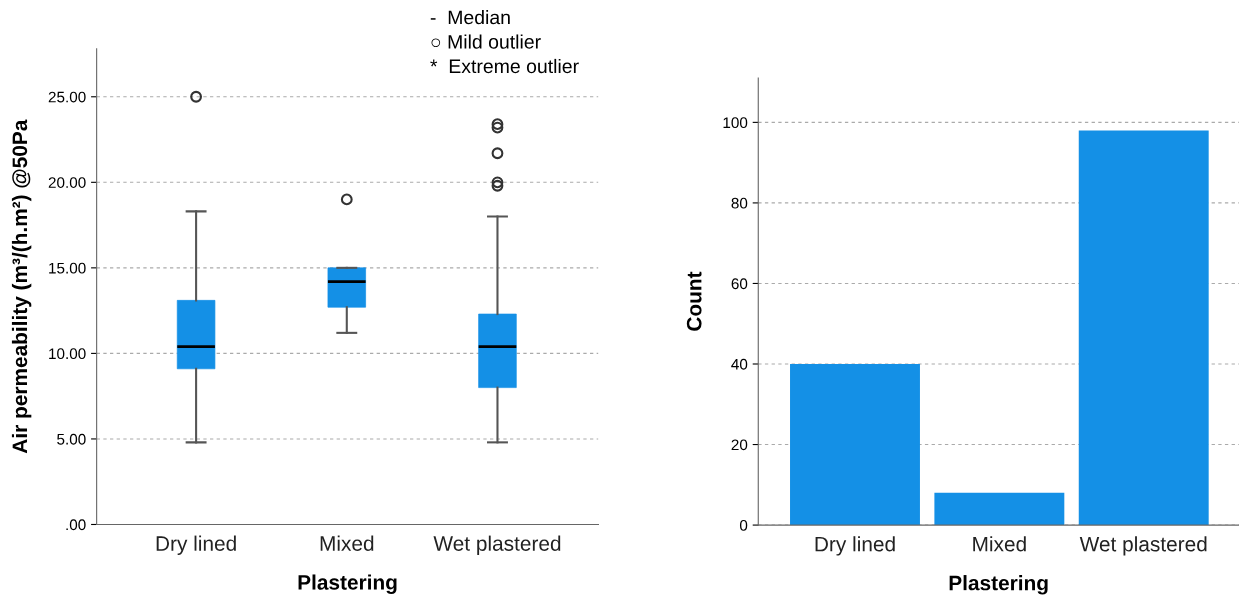 The height and width of the screenshot is (596, 1239). What do you see at coordinates (71, 439) in the screenshot?
I see `y-tick-label: 5.00` at bounding box center [71, 439].